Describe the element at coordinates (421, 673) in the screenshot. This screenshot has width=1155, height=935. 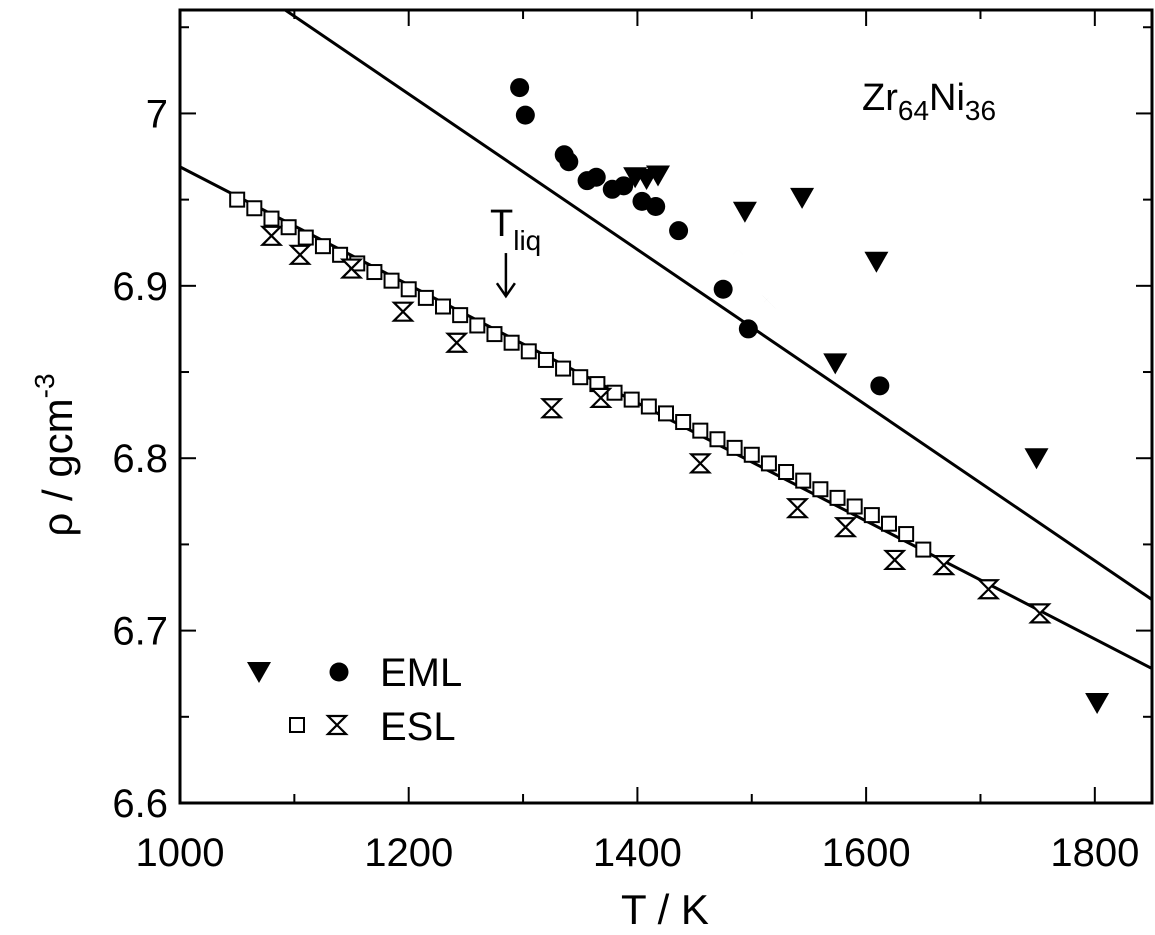
I see `legend-eml-label: EML` at that location.